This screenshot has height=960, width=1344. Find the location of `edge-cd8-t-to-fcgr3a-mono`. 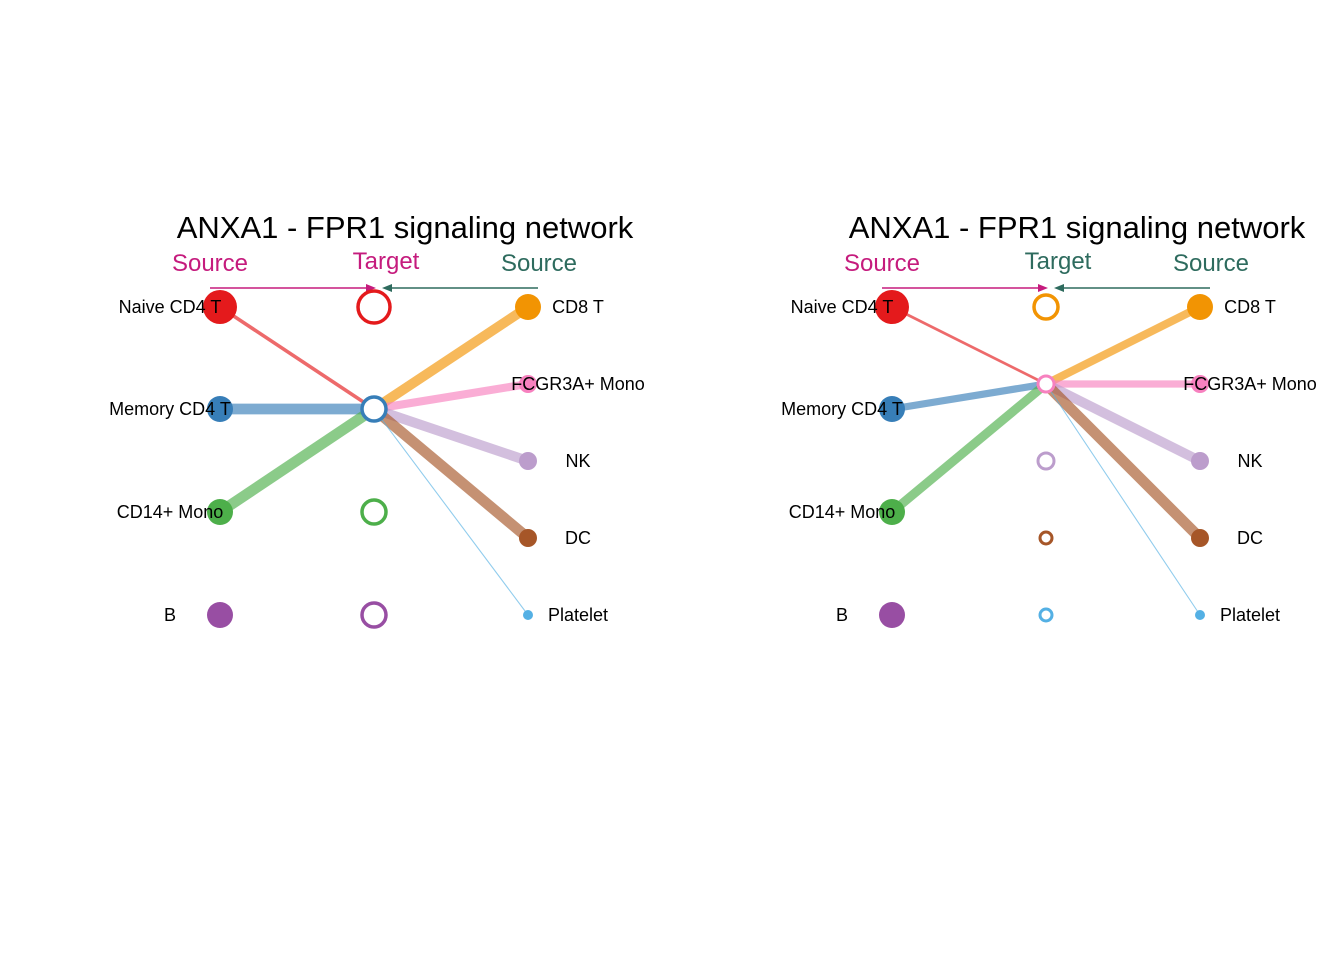

edge-cd8-t-to-fcgr3a-mono is located at coordinates (1123, 345).